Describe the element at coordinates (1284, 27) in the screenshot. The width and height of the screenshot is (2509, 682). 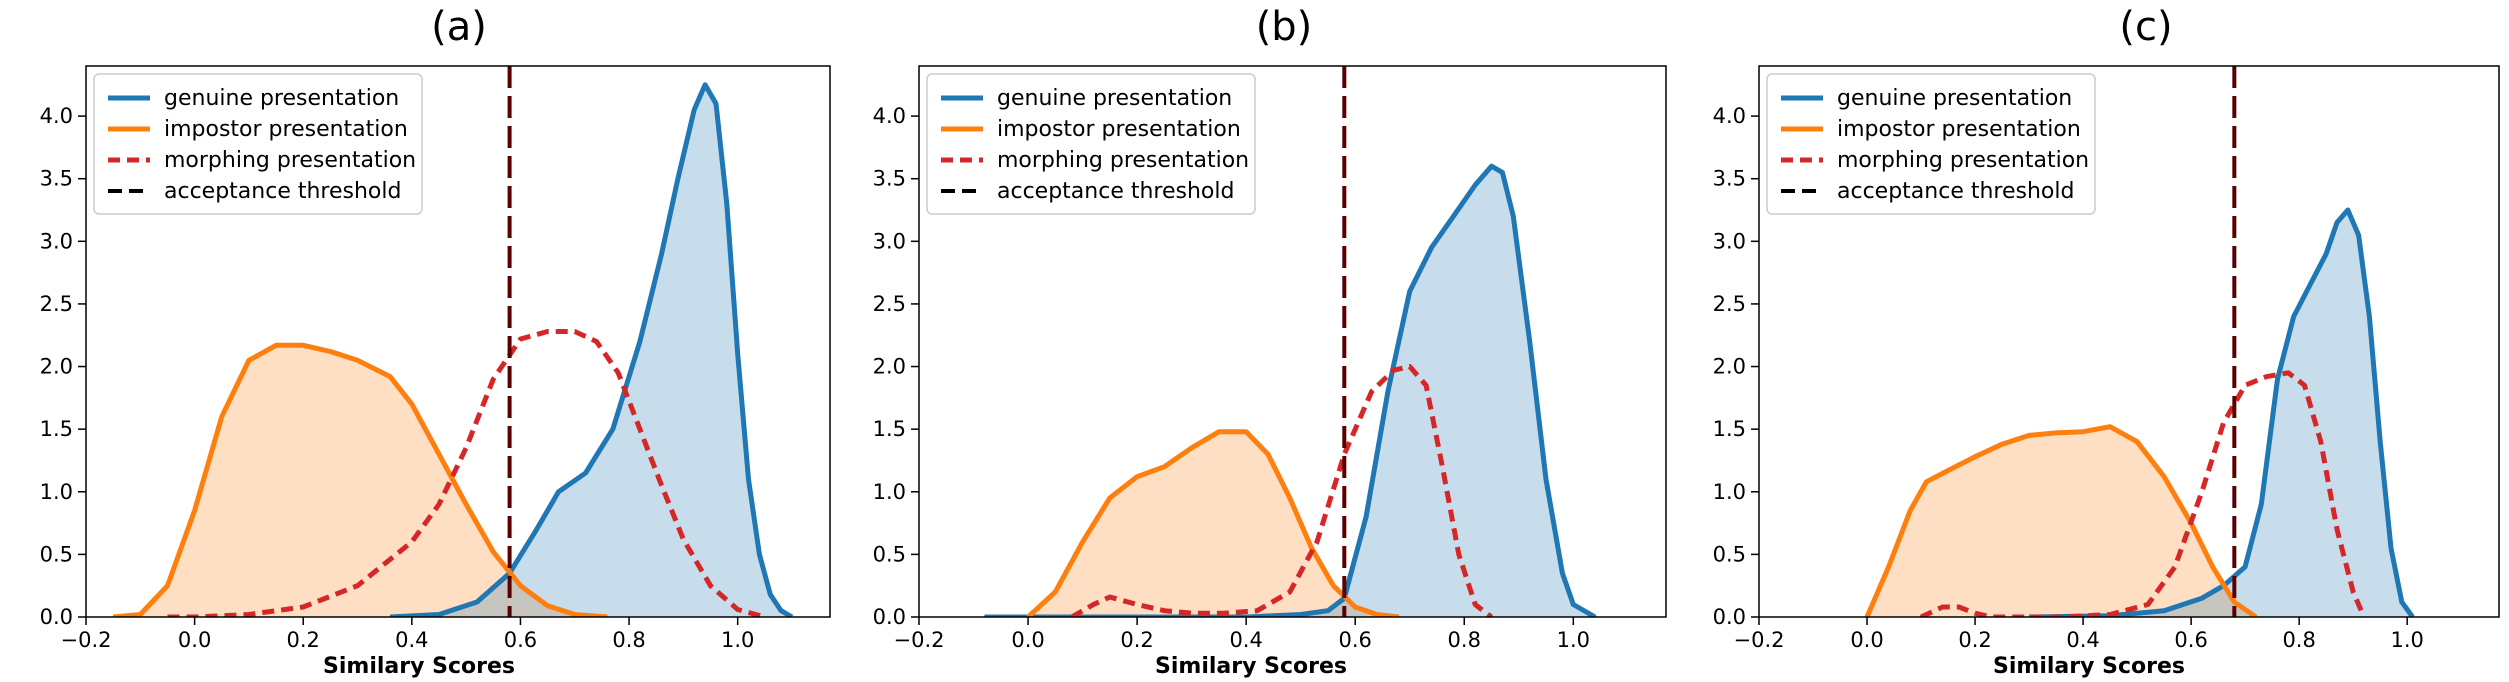
I see `panel-title: (b)` at that location.